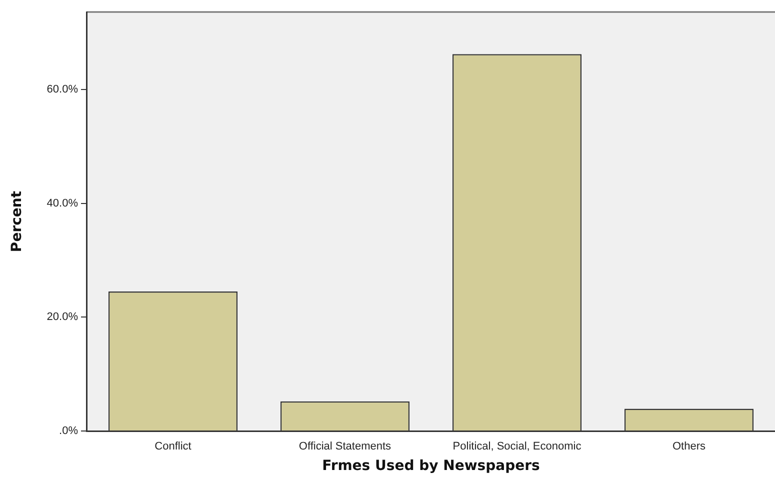 The height and width of the screenshot is (481, 775). I want to click on x-tick-label: Conflict, so click(173, 446).